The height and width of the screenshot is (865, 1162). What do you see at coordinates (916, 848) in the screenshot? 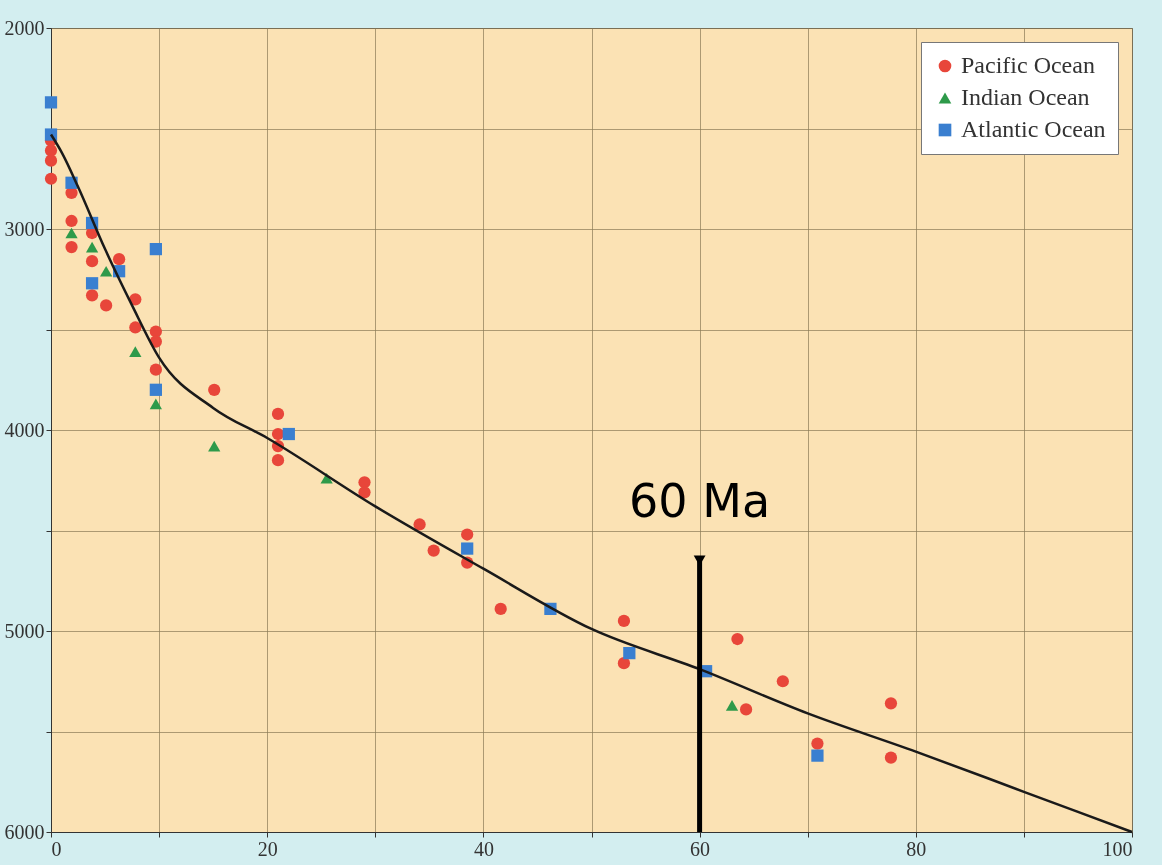
I see `x-tick-label: 80` at bounding box center [916, 848].